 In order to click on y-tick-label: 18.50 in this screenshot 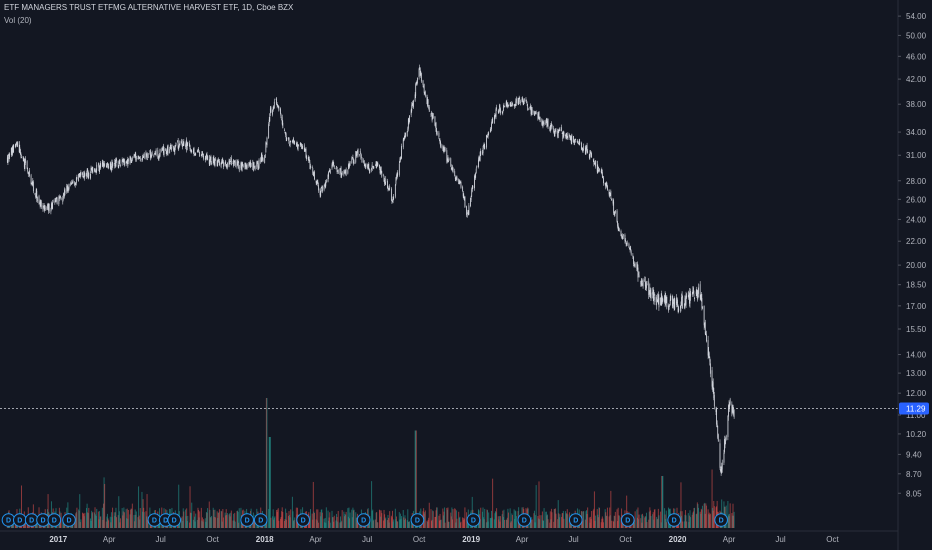, I will do `click(916, 285)`.